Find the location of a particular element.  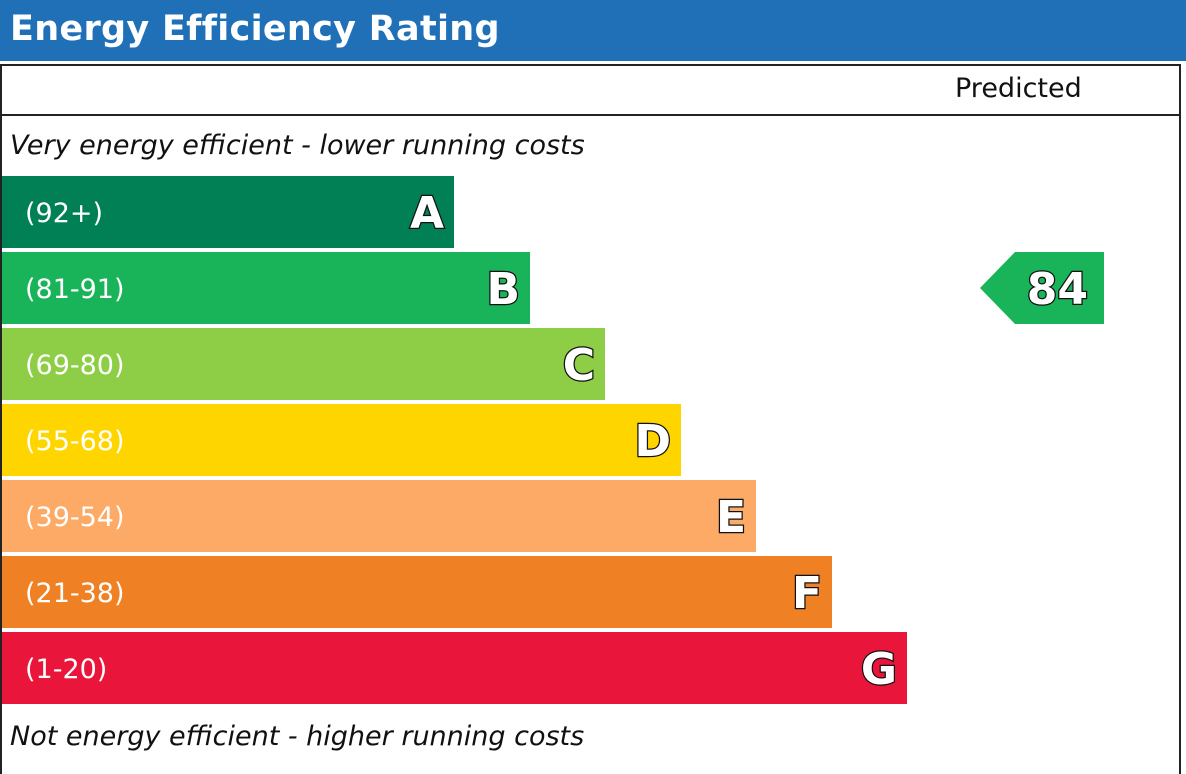

band-f-bar is located at coordinates (417, 592).